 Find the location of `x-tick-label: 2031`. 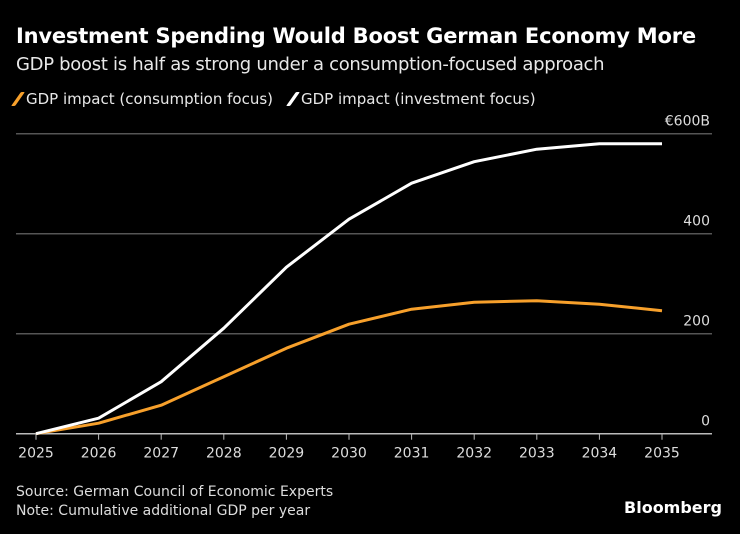

x-tick-label: 2031 is located at coordinates (412, 454).